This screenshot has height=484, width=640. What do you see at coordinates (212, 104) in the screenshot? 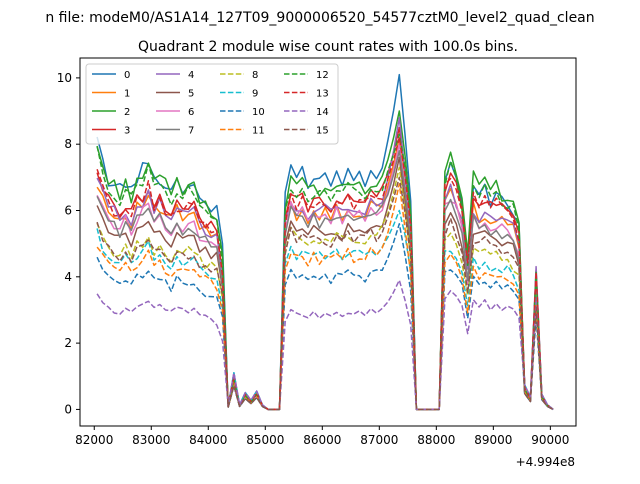
I see `legend-frame` at bounding box center [212, 104].